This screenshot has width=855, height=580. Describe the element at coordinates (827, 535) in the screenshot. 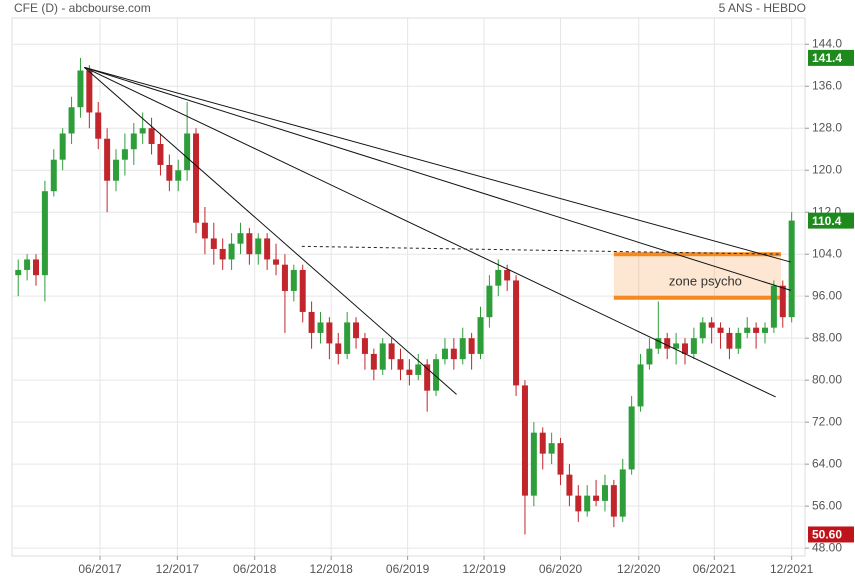

I see `price-tag-label: 50.60` at that location.